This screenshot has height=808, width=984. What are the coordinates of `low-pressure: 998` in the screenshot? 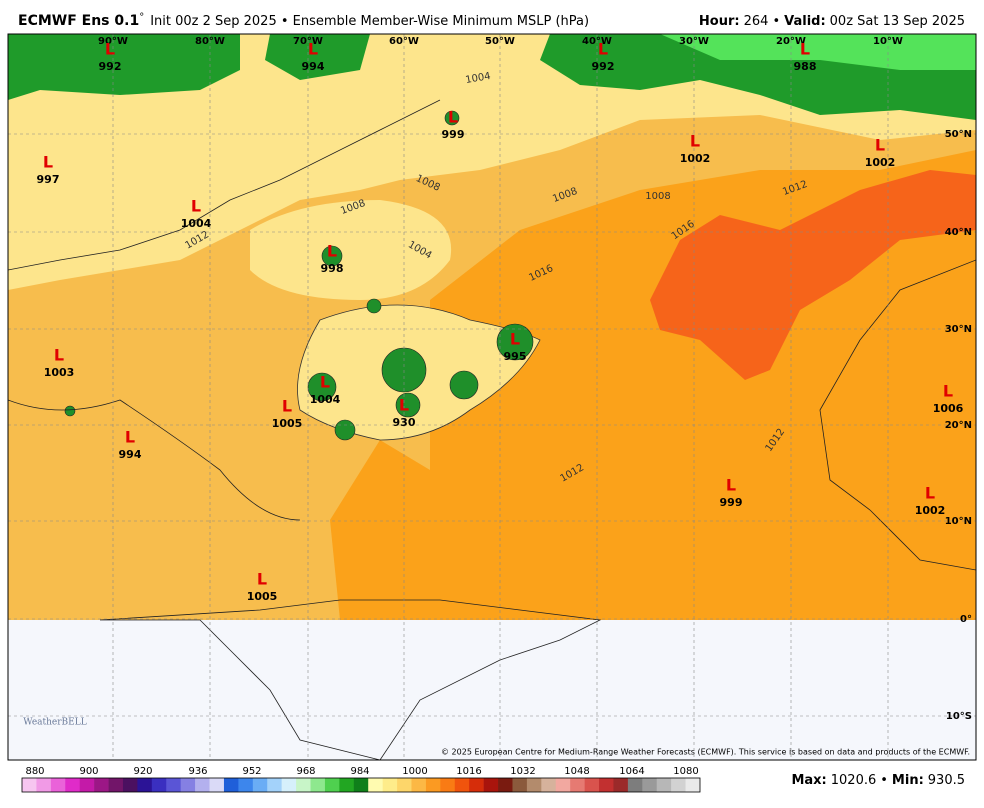 It's located at (332, 268).